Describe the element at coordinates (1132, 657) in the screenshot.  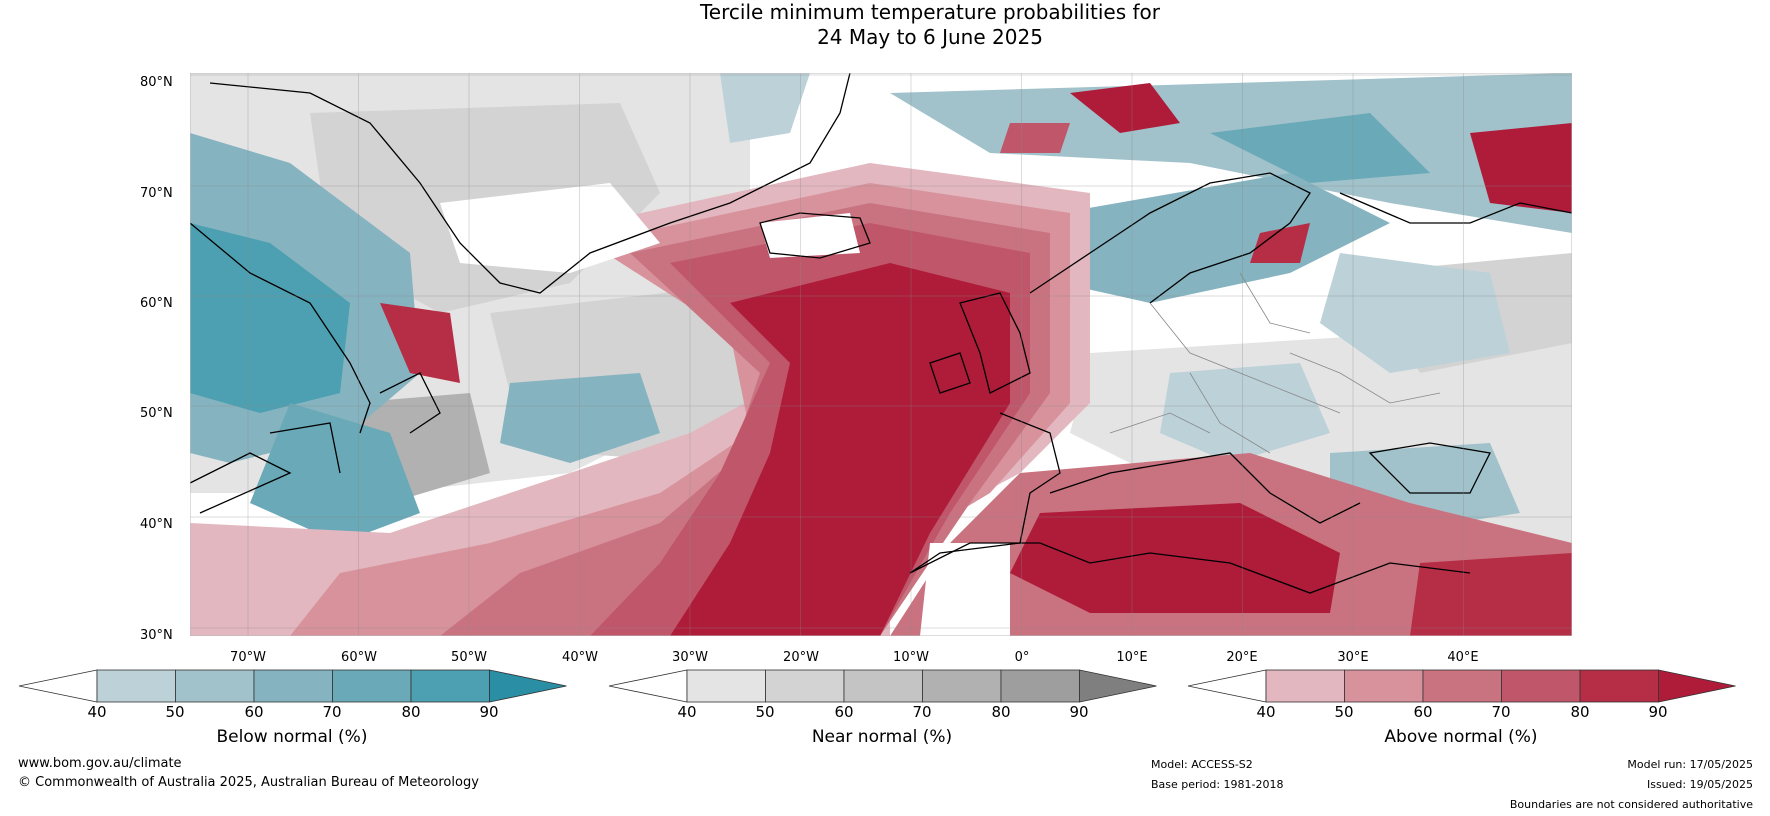
I see `lon-label-10e: 10°E` at that location.